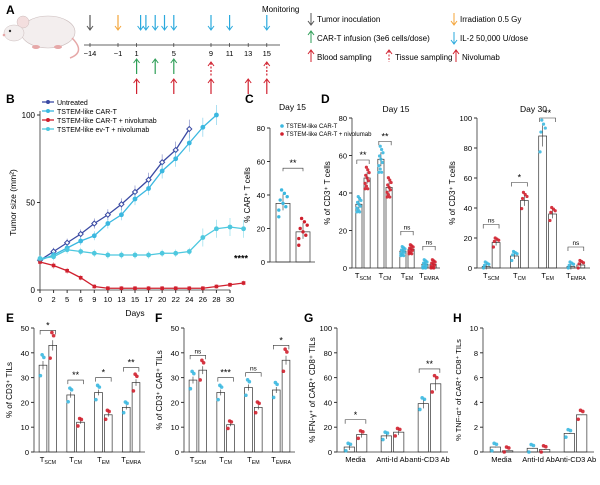 The height and width of the screenshot is (485, 600). I want to click on x-tick-label: TEMRA, so click(281, 460).